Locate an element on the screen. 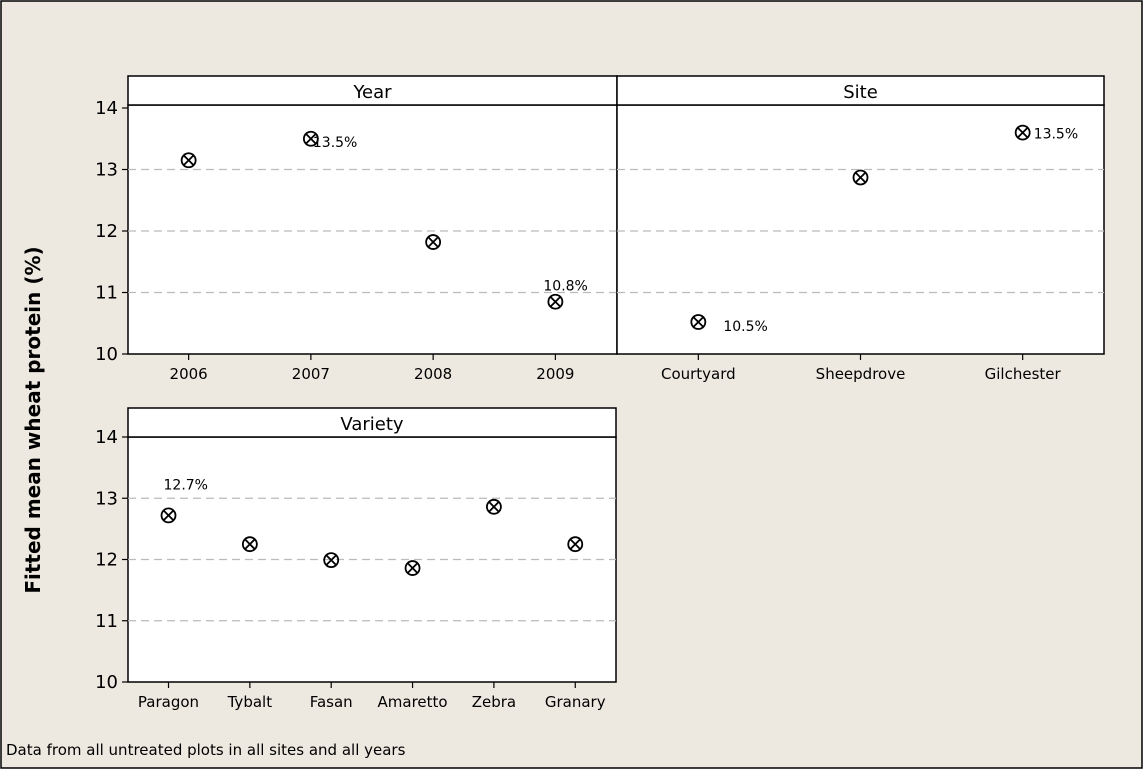 The height and width of the screenshot is (769, 1143). x-tick-label: Fasan is located at coordinates (331, 702).